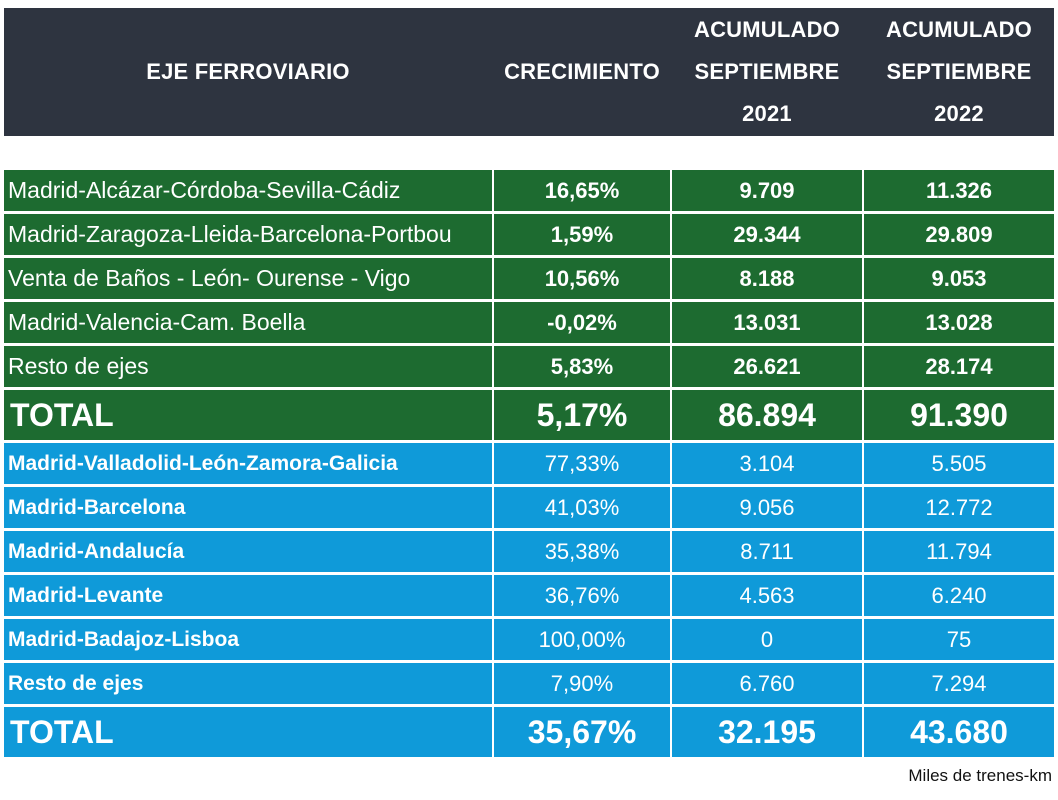 The height and width of the screenshot is (800, 1058). What do you see at coordinates (959, 113) in the screenshot?
I see `header-2022-line3: 2022` at bounding box center [959, 113].